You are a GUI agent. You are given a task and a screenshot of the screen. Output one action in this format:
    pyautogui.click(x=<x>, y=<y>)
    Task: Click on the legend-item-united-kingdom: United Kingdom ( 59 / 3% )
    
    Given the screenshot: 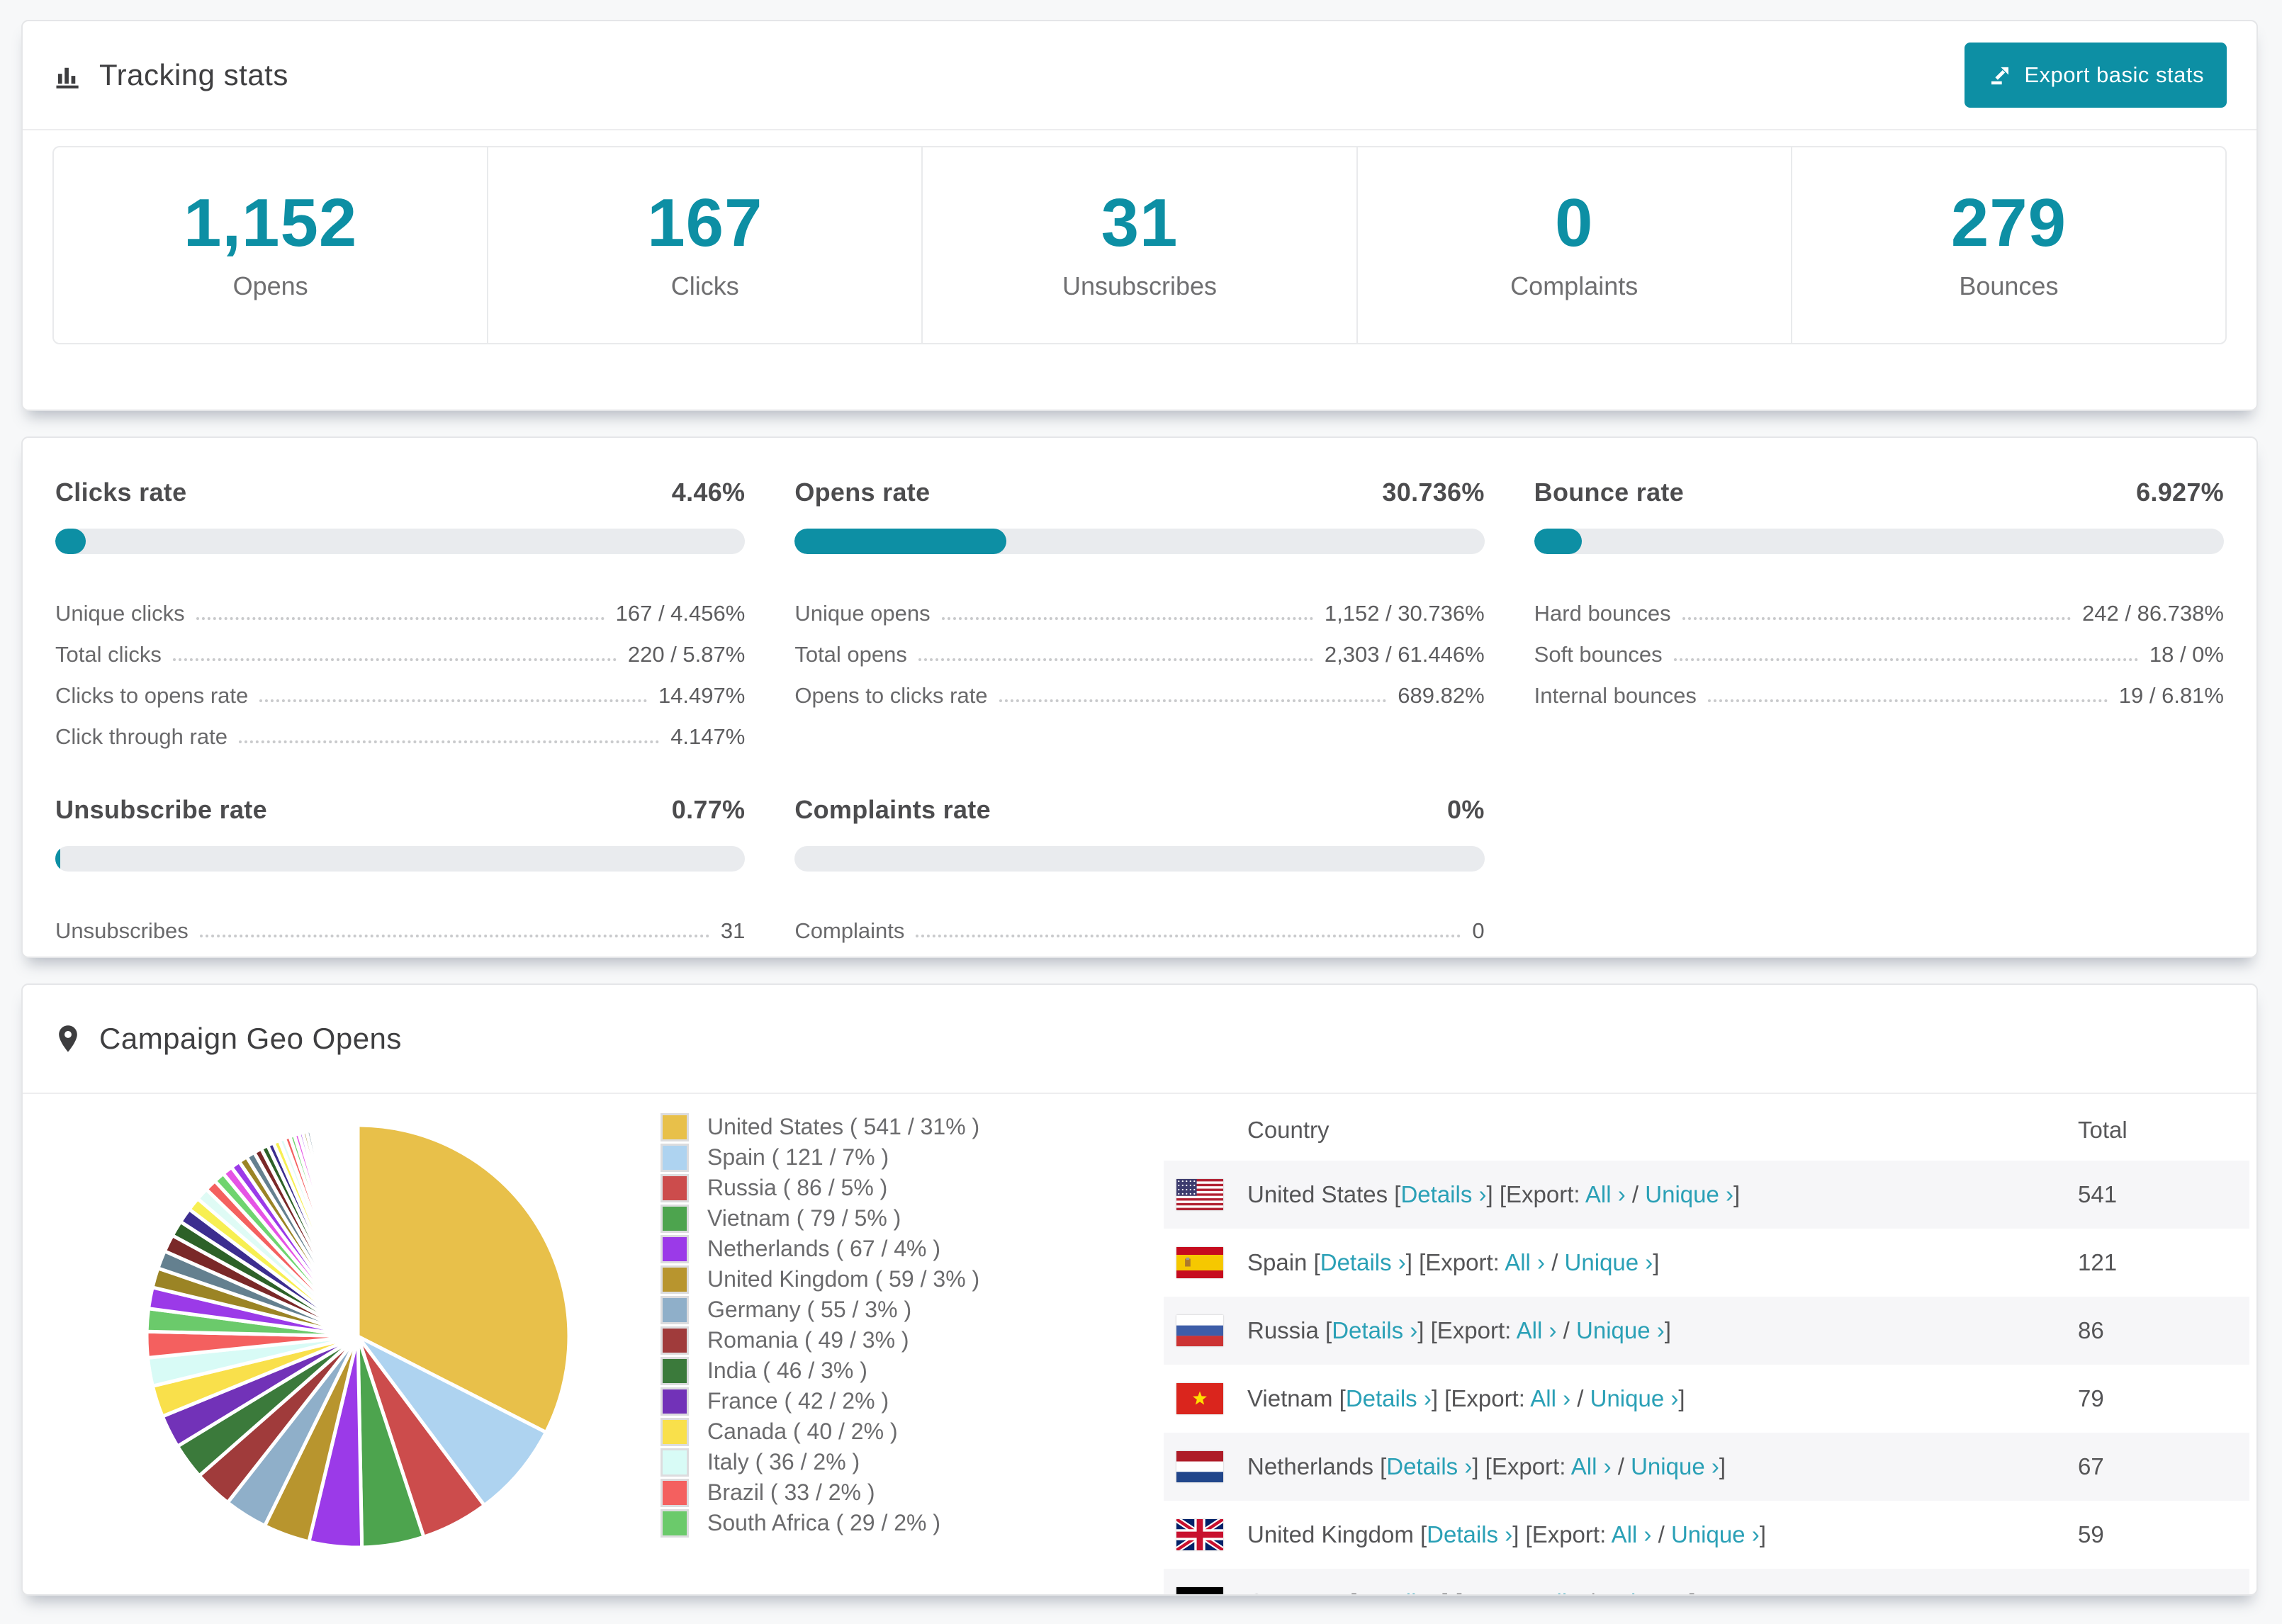 What is the action you would take?
    pyautogui.click(x=820, y=1280)
    